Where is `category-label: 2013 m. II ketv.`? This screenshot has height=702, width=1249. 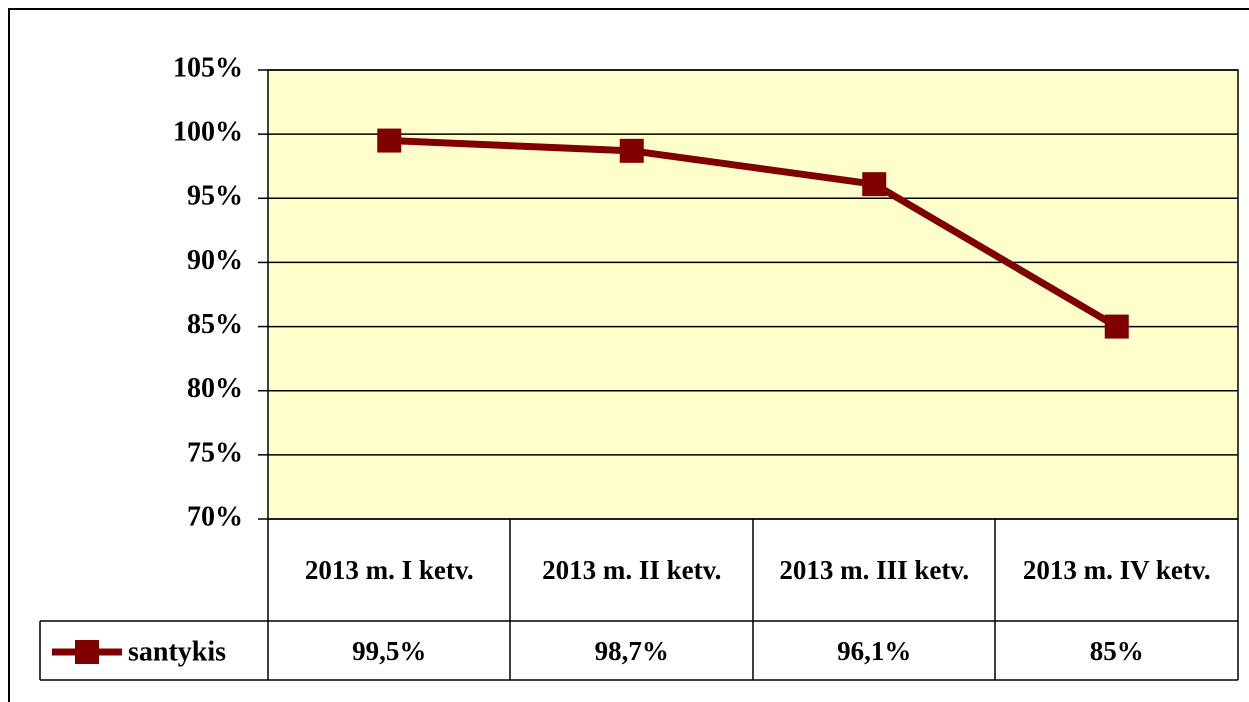 category-label: 2013 m. II ketv. is located at coordinates (632, 570).